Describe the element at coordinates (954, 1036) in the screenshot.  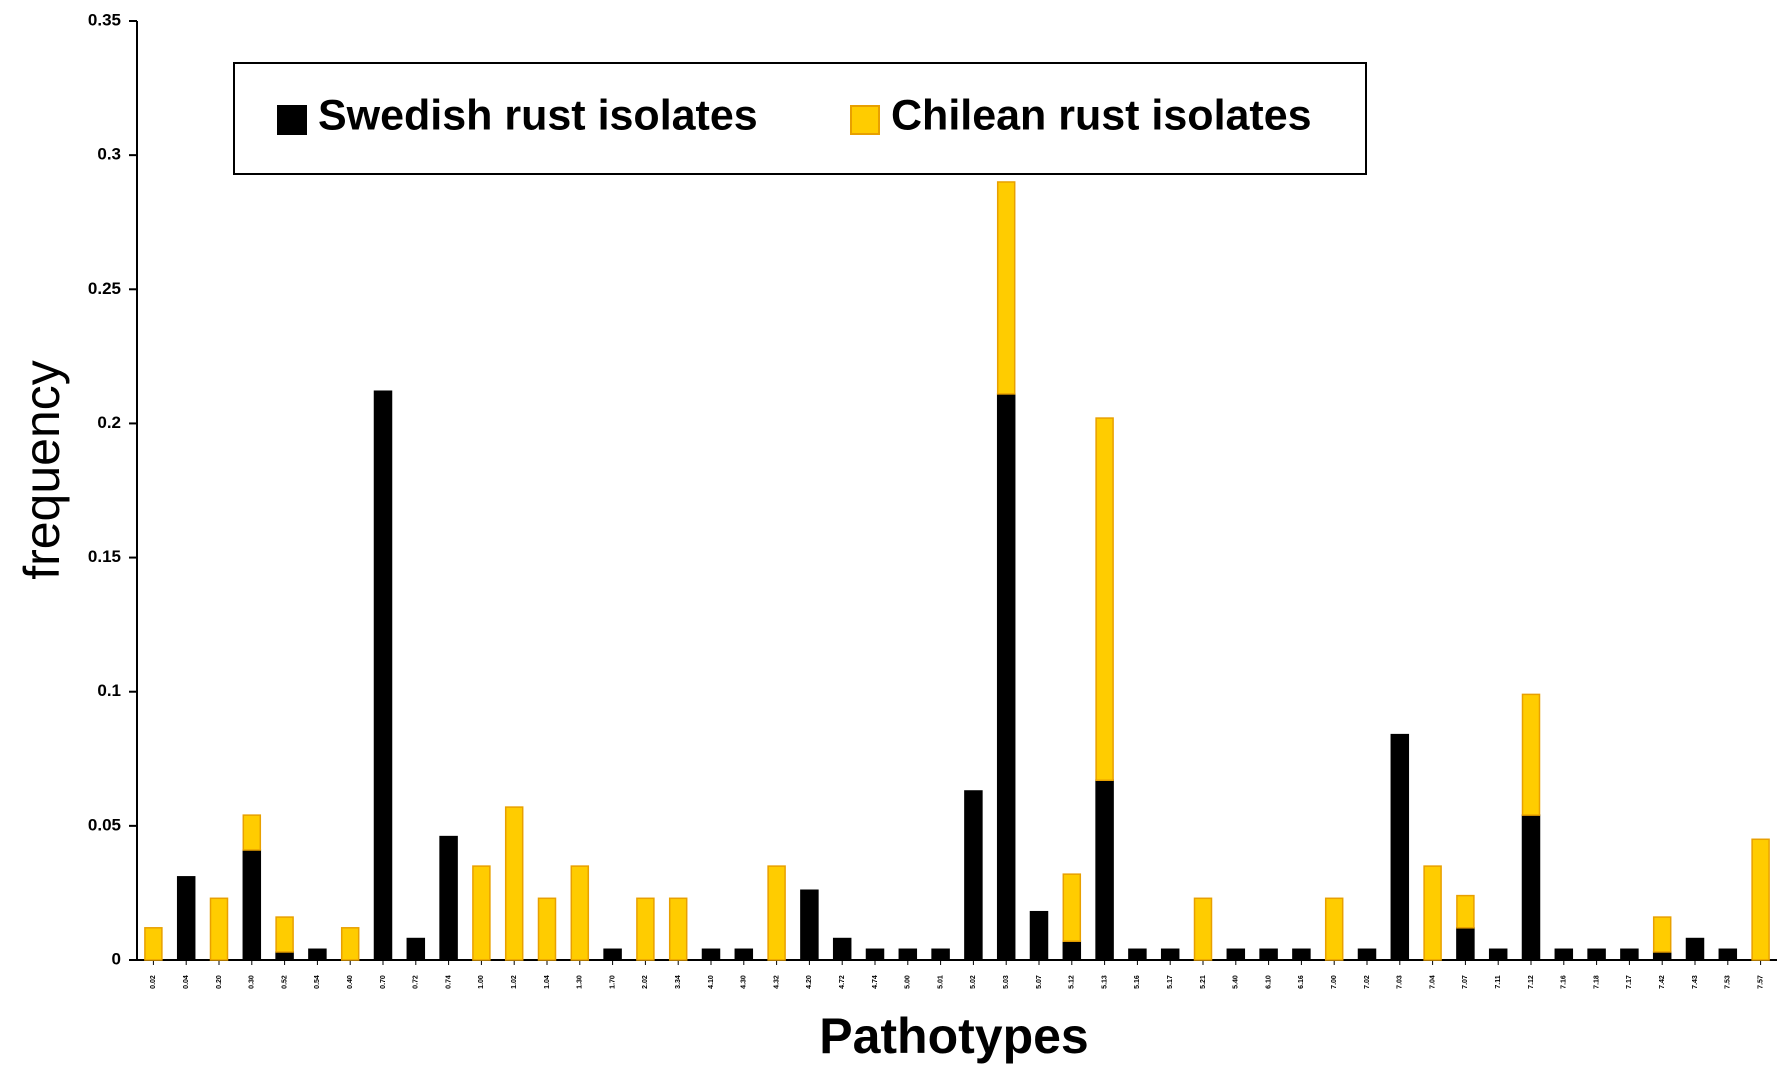
I see `x-axis-label: Pathotypes` at that location.